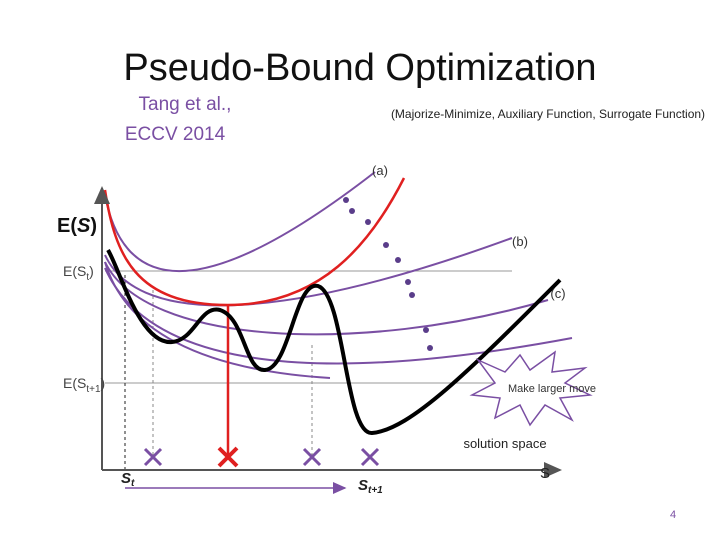 The height and width of the screenshot is (540, 720). Describe the element at coordinates (261, 457) in the screenshot. I see `markers` at that location.